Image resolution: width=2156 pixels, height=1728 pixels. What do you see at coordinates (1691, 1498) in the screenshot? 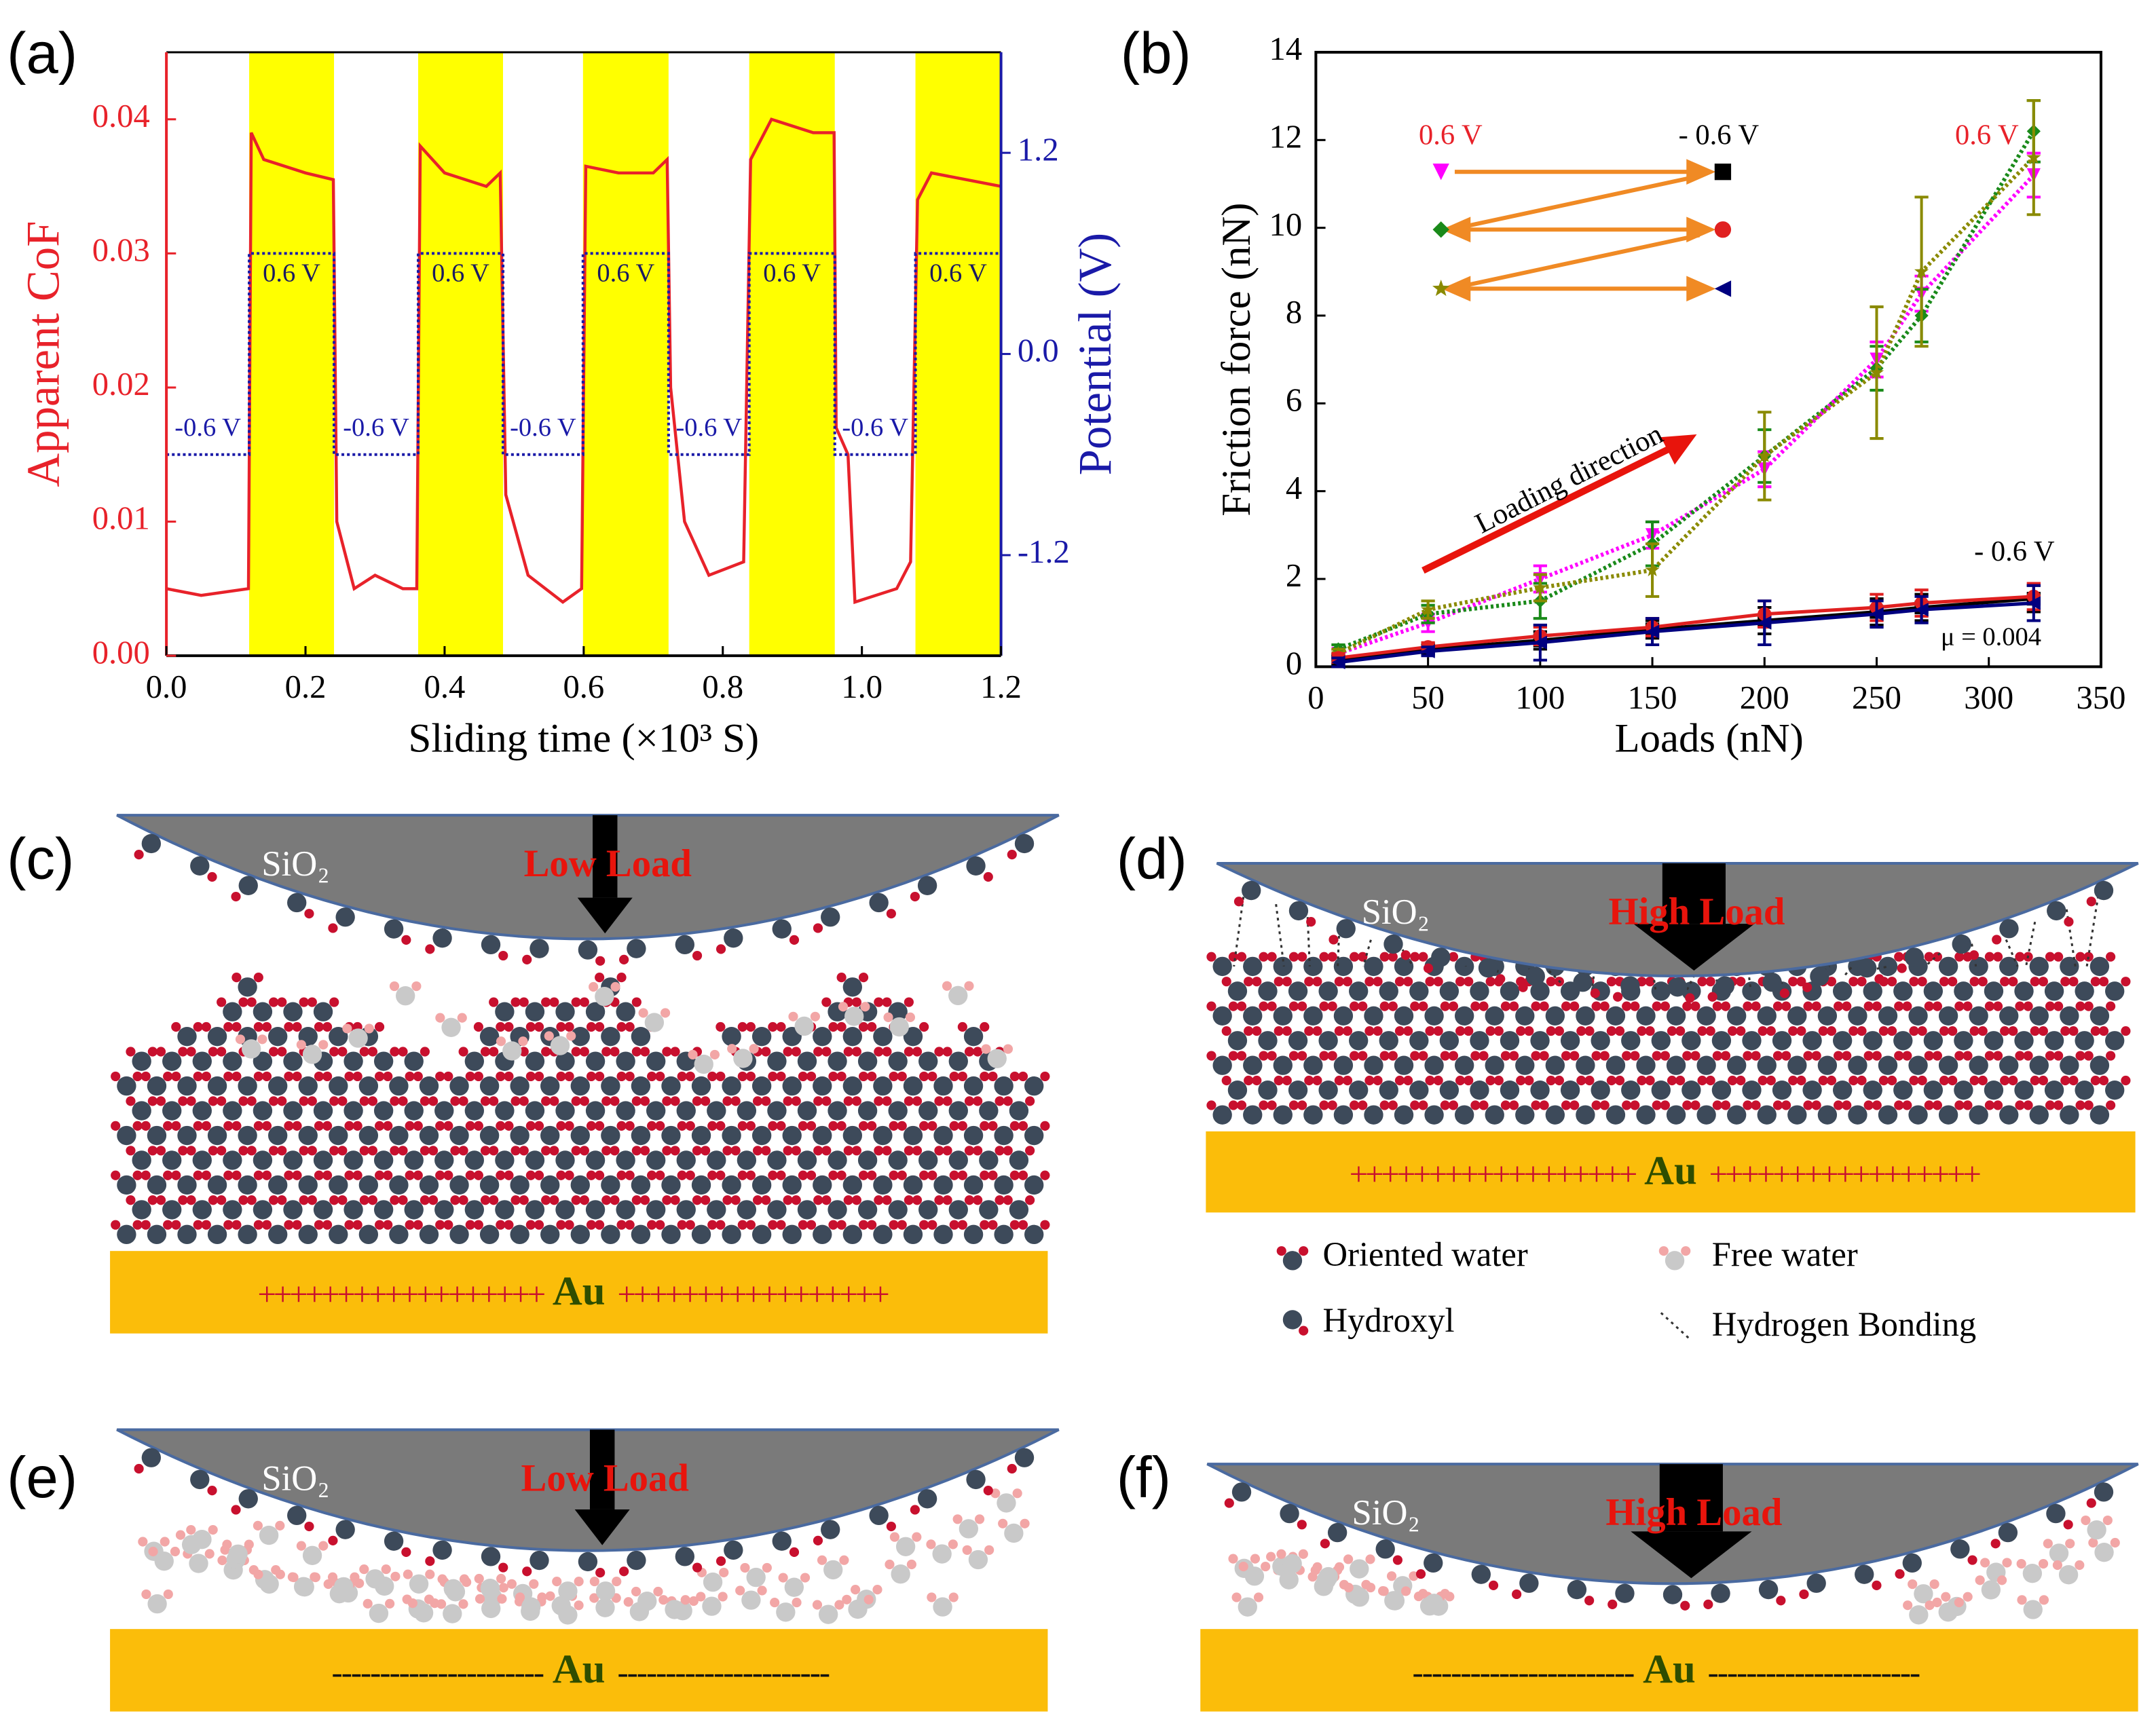
I see `load-arrow` at bounding box center [1691, 1498].